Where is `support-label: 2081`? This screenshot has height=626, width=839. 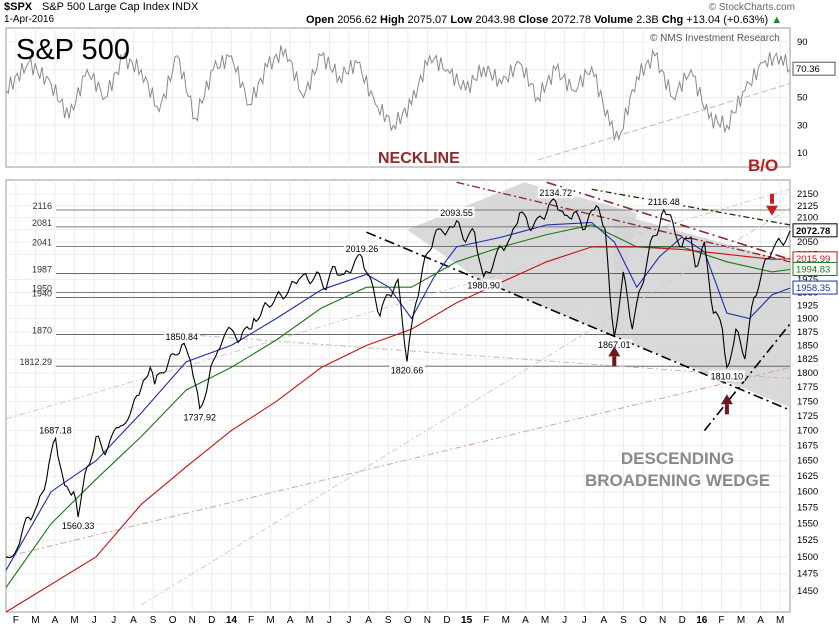 support-label: 2081 is located at coordinates (42, 223).